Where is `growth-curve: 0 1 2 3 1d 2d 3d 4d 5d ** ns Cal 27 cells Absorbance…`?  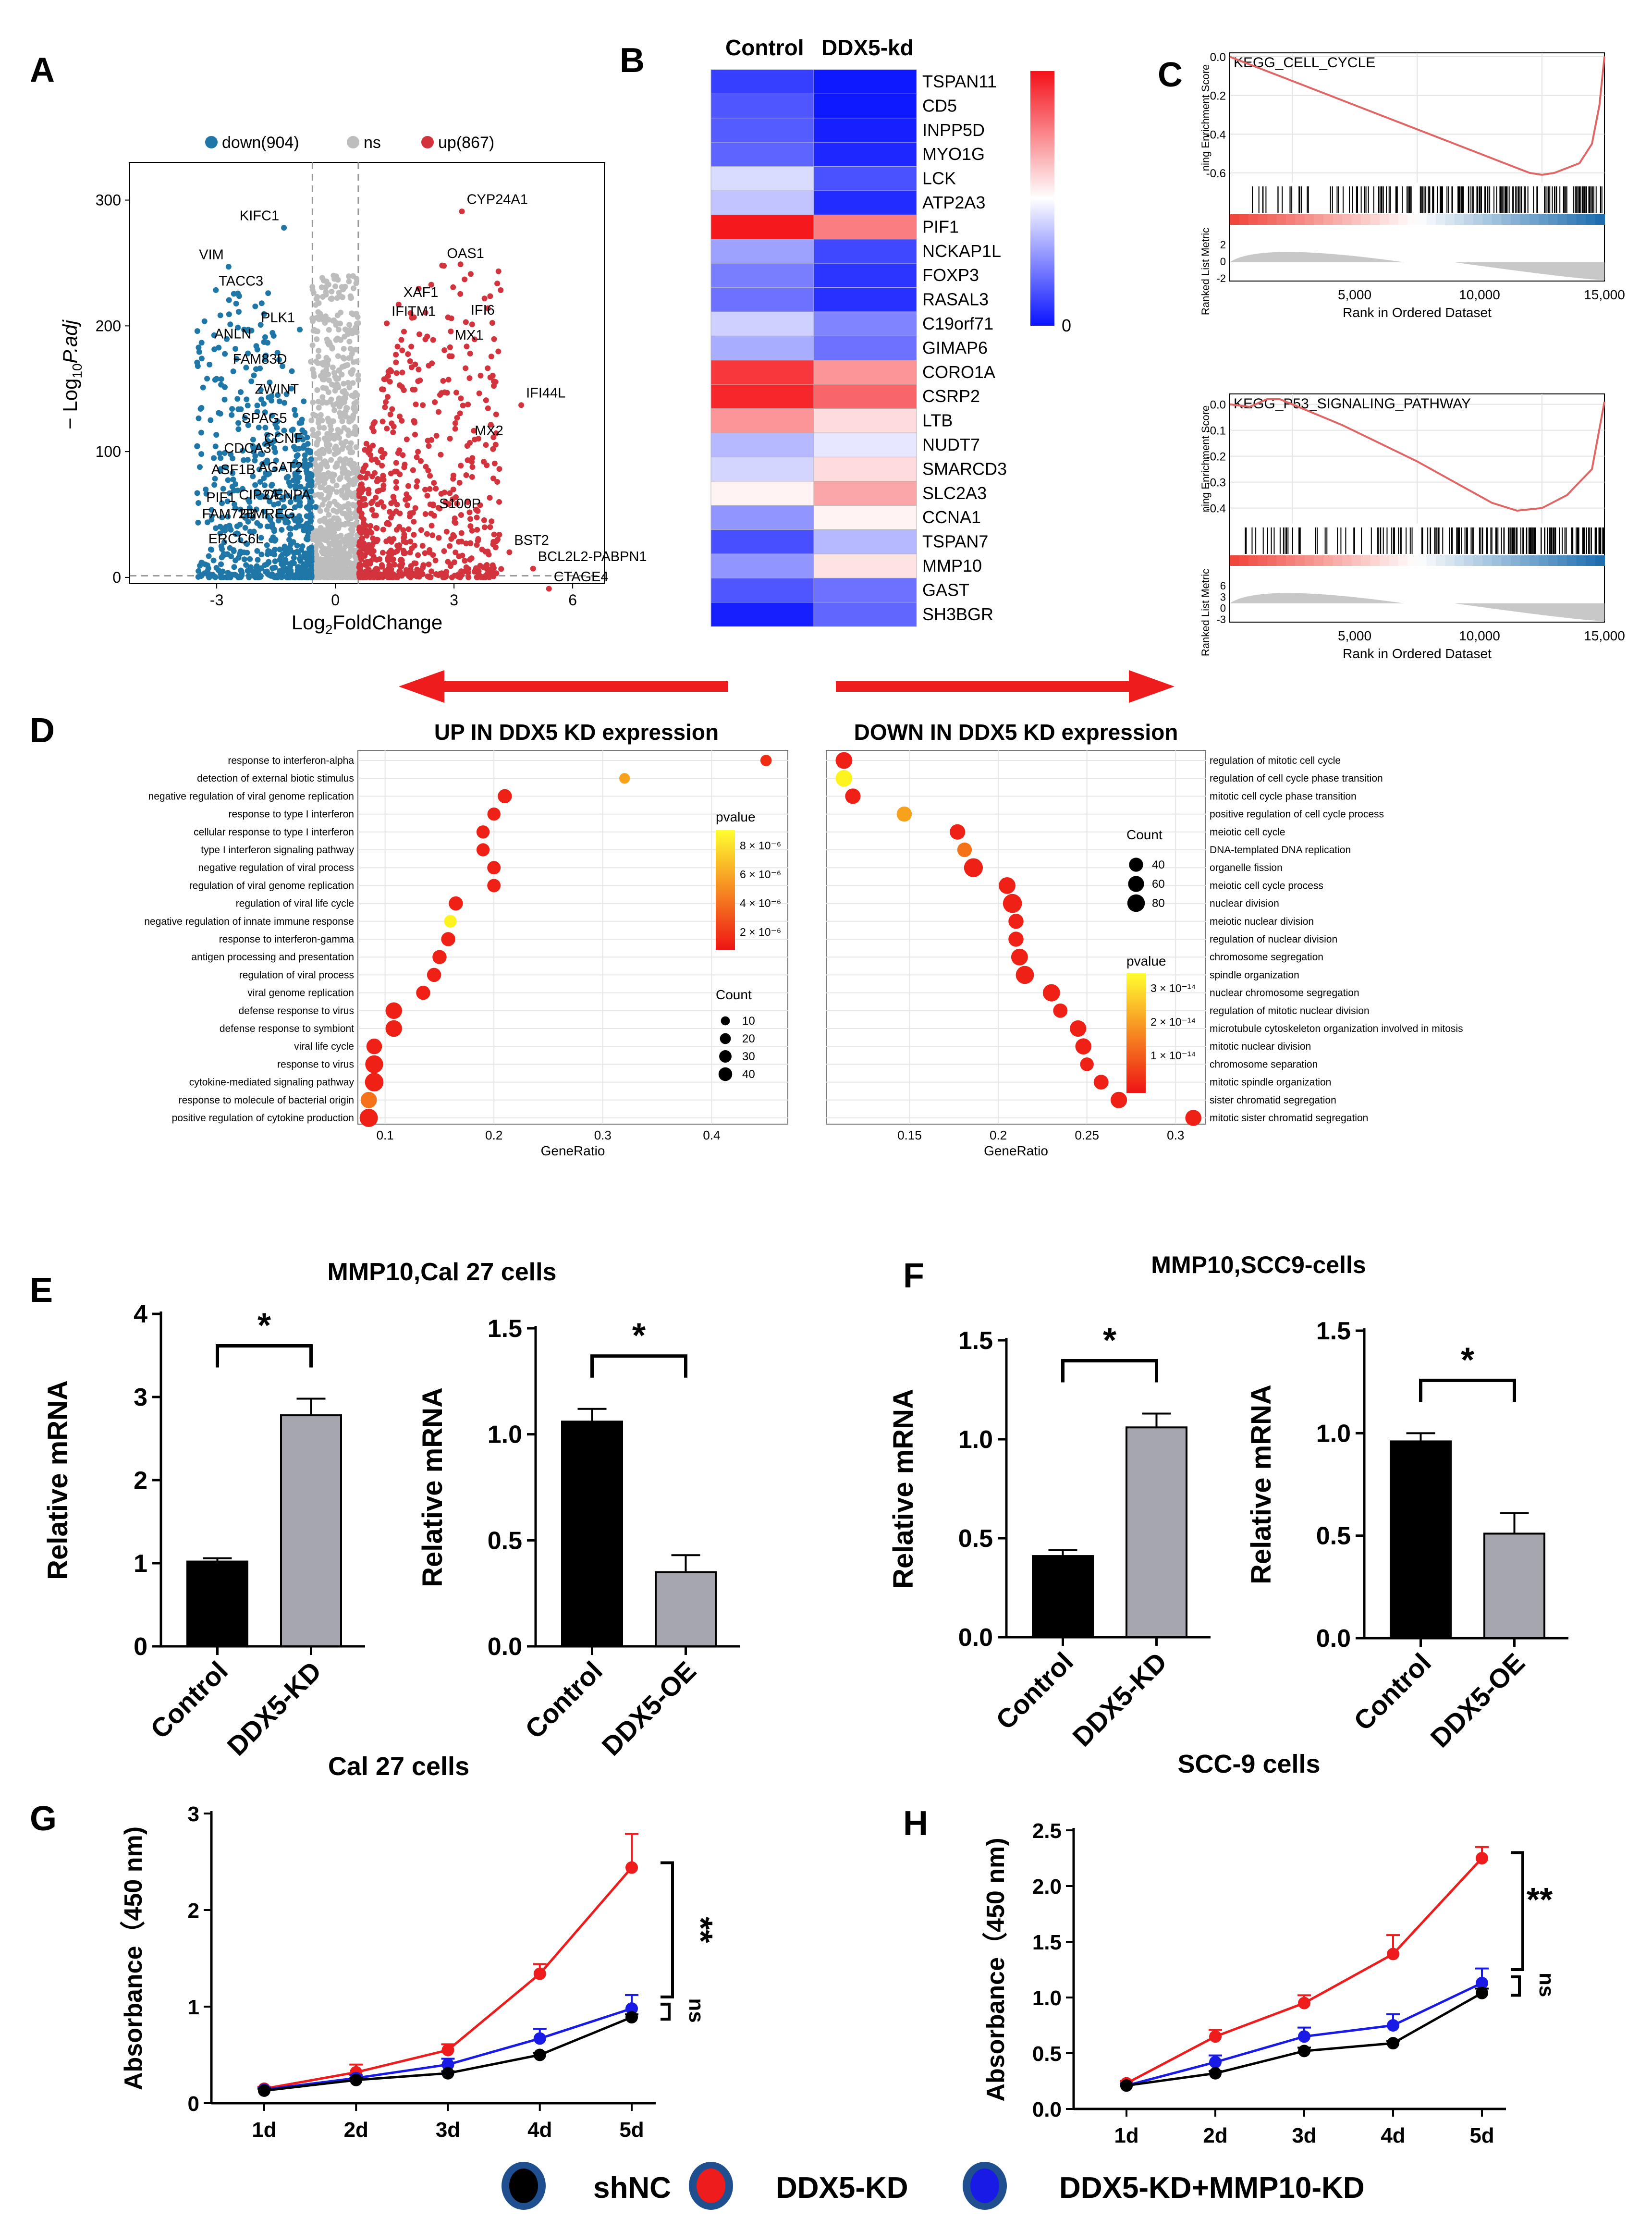 growth-curve: 0 1 2 3 1d 2d 3d 4d 5d ** ns Cal 27 cells Absorbance… is located at coordinates (420, 1947).